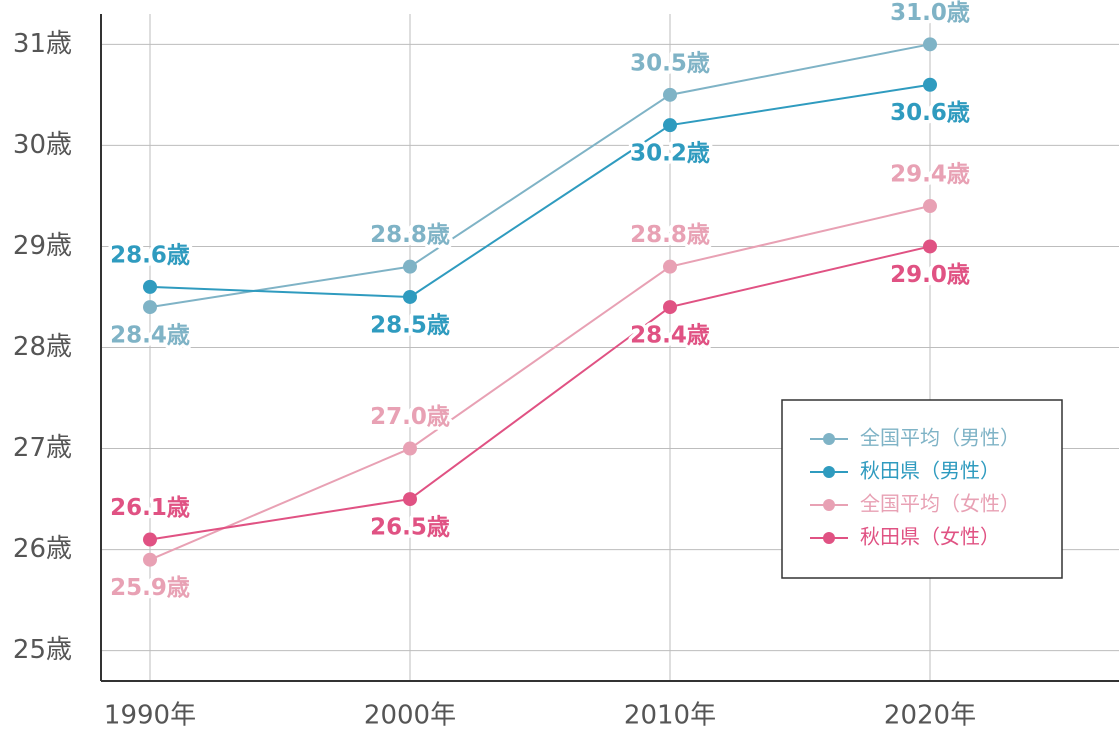  What do you see at coordinates (670, 63) in the screenshot?
I see `data-label: 30.5歳` at bounding box center [670, 63].